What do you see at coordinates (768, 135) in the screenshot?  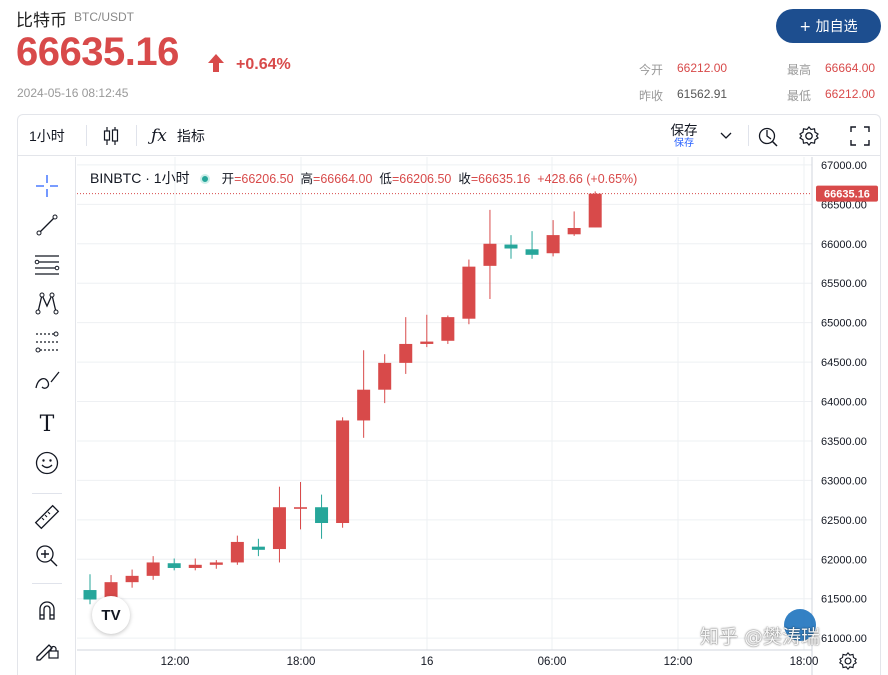 I see `replay-icon` at bounding box center [768, 135].